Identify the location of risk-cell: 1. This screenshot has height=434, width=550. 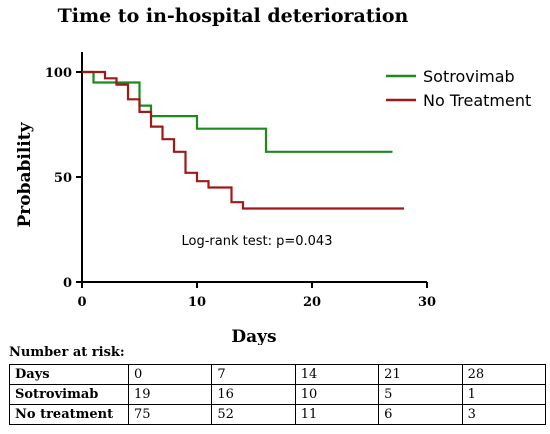
(504, 394).